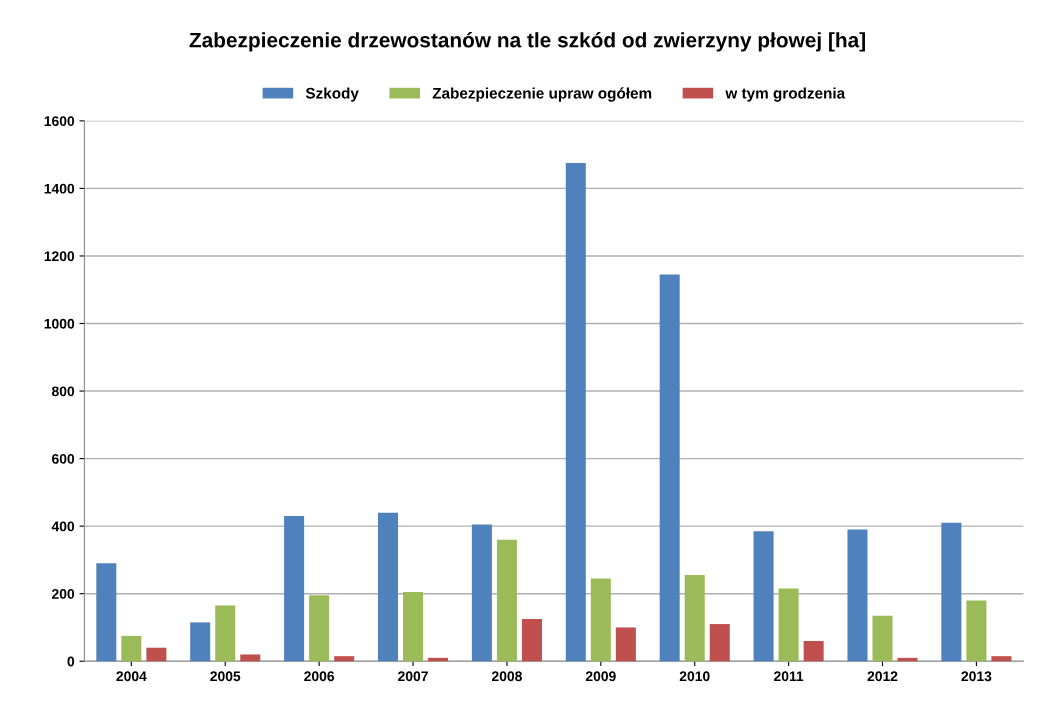  I want to click on x-tick-label: 2011, so click(789, 676).